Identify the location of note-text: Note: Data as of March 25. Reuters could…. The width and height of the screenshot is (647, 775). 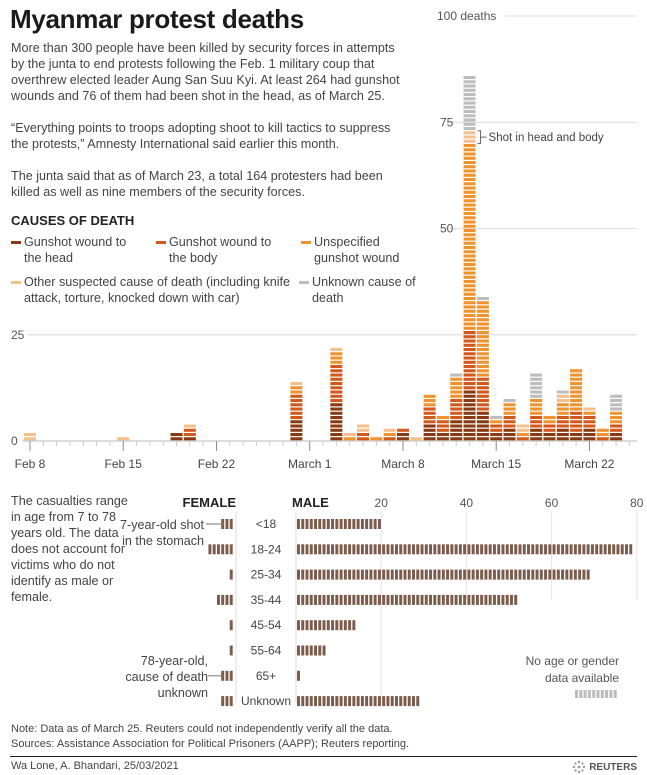
(202, 729).